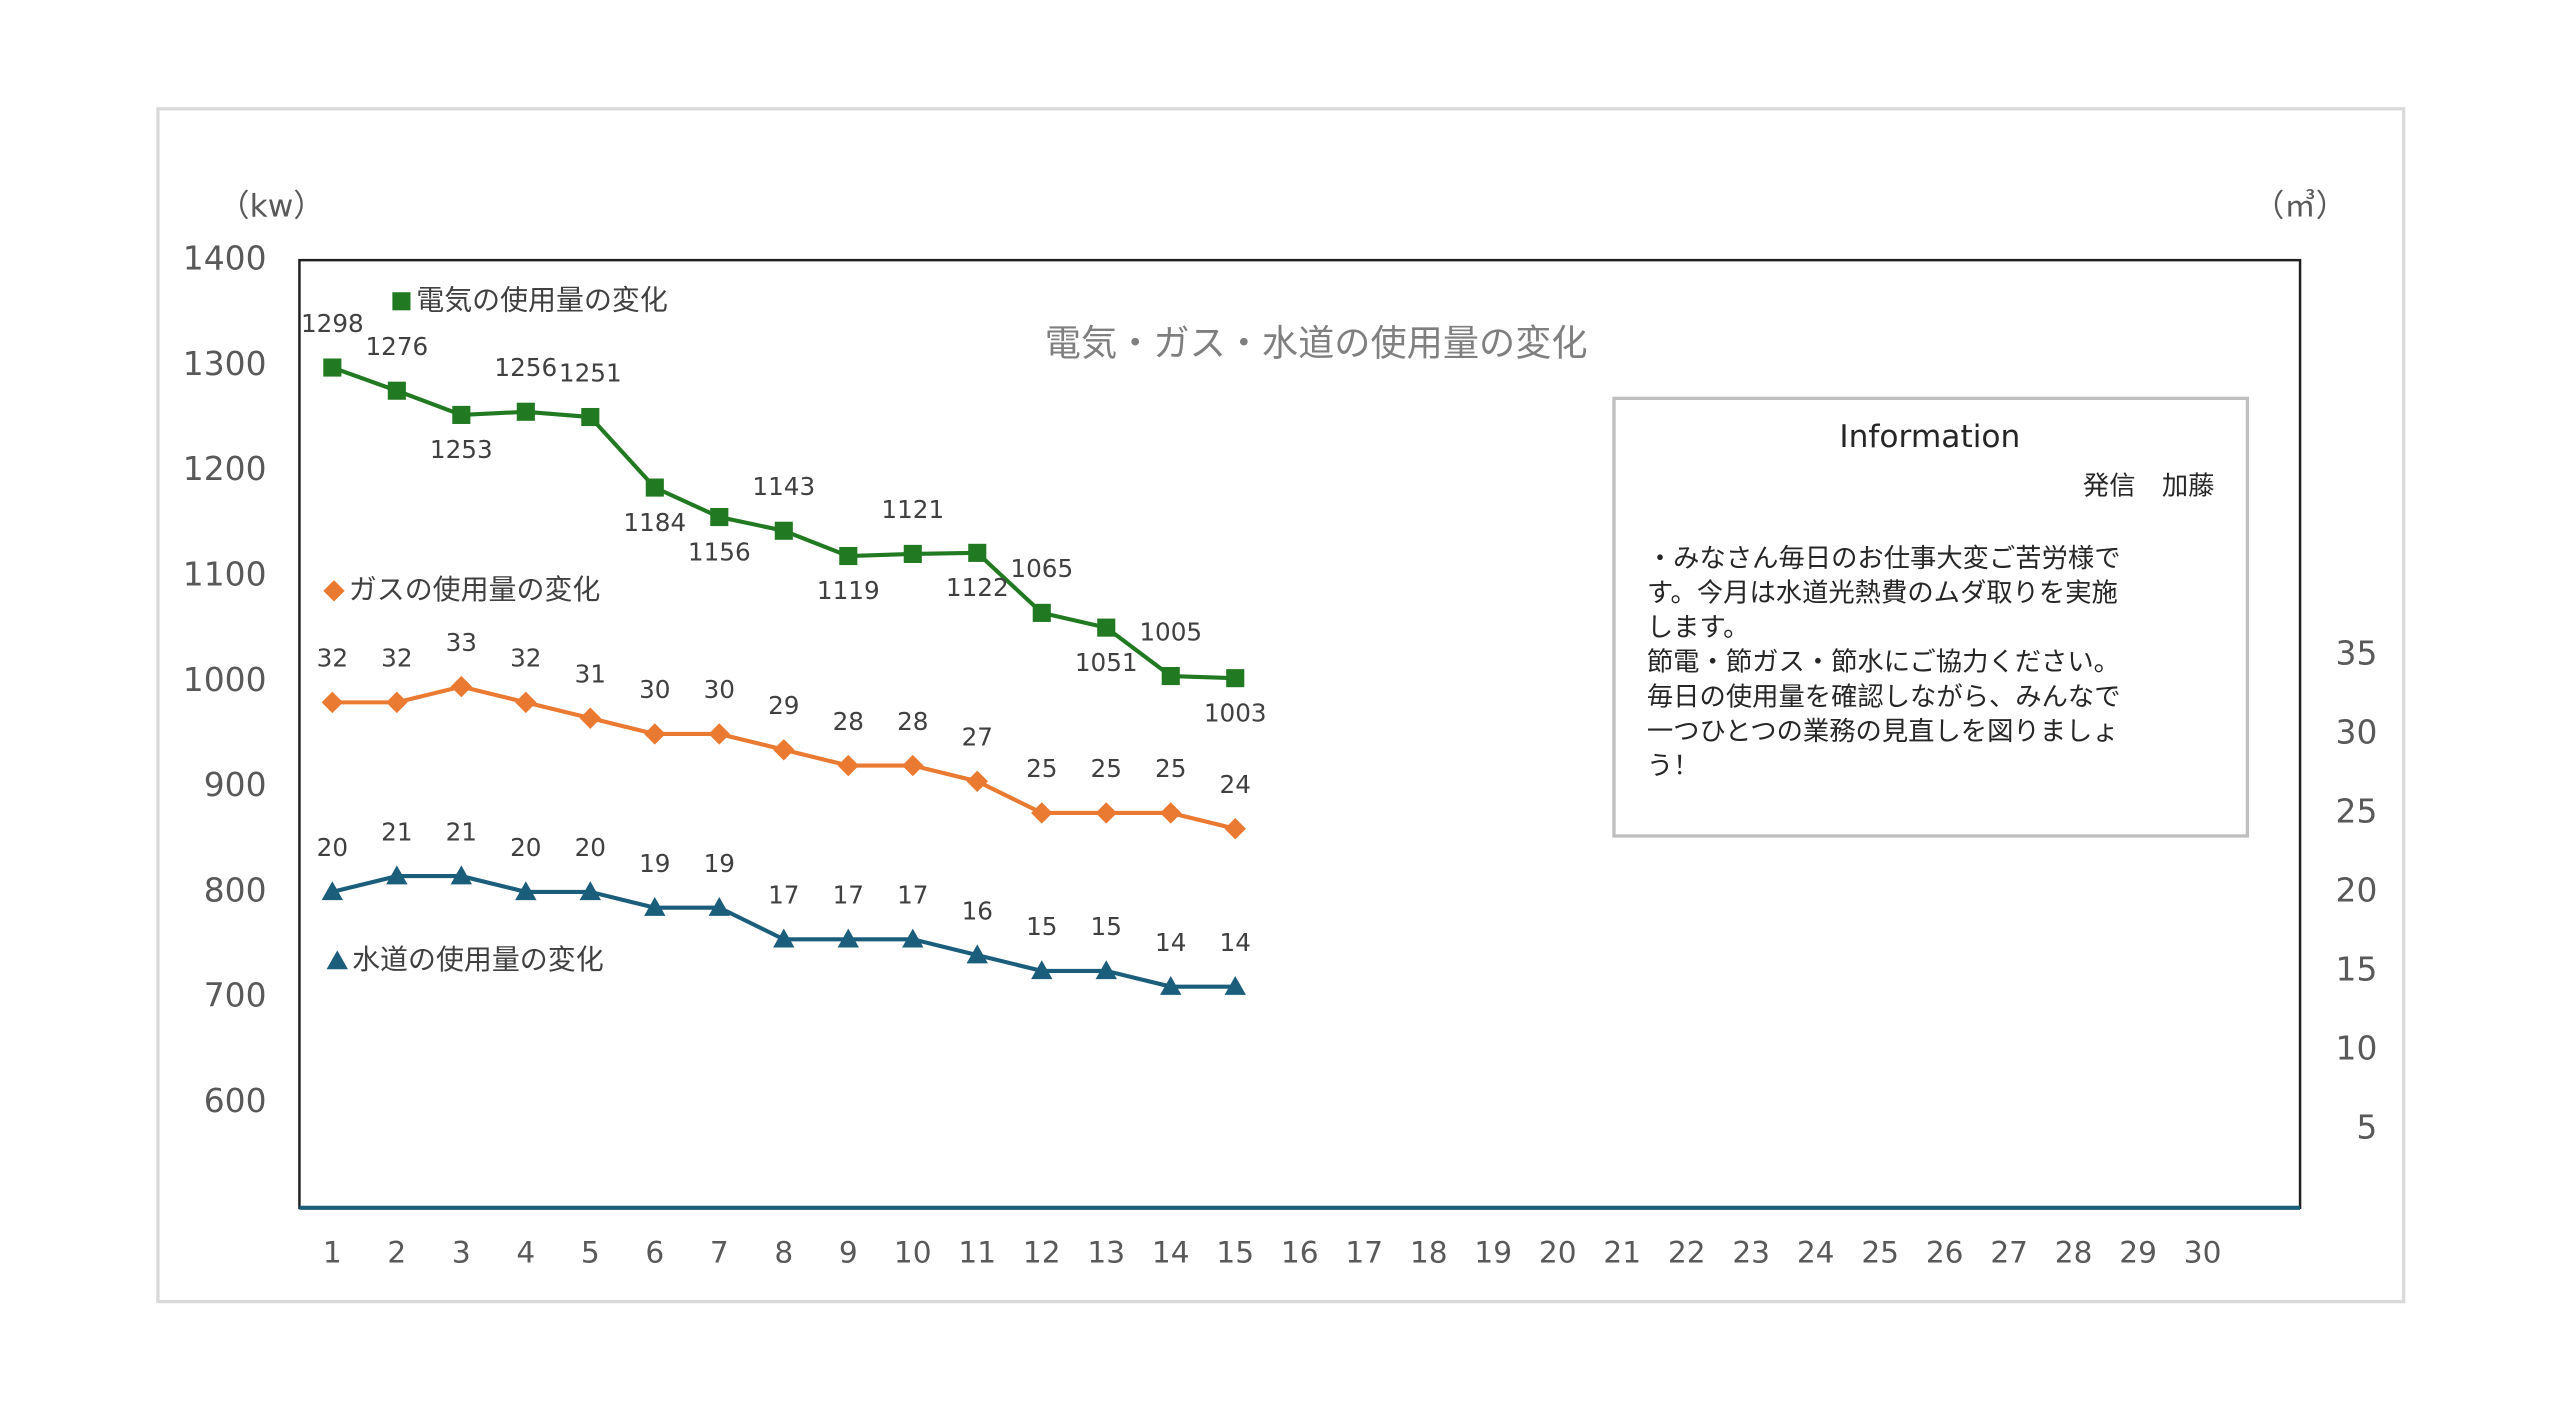  What do you see at coordinates (461, 449) in the screenshot?
I see `data-label: 1253` at bounding box center [461, 449].